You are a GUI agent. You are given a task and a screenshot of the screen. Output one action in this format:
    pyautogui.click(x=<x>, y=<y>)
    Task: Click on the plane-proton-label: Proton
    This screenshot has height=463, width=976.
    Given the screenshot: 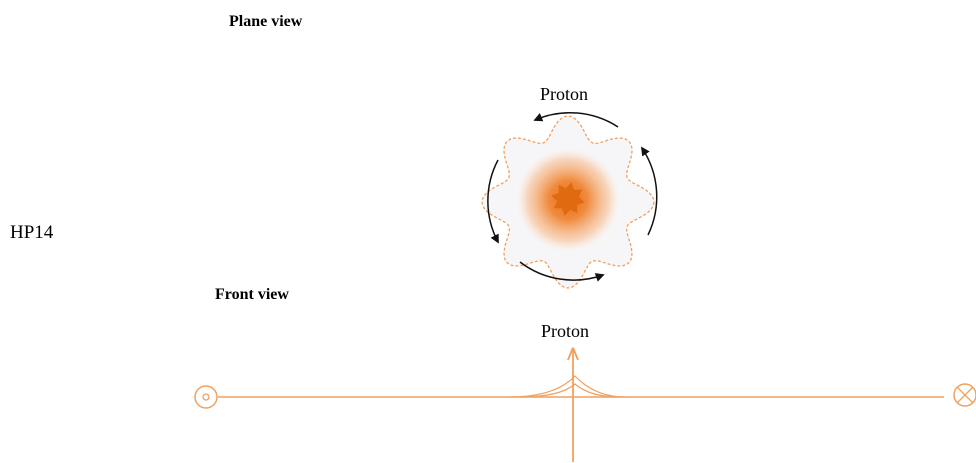 What is the action you would take?
    pyautogui.click(x=564, y=94)
    